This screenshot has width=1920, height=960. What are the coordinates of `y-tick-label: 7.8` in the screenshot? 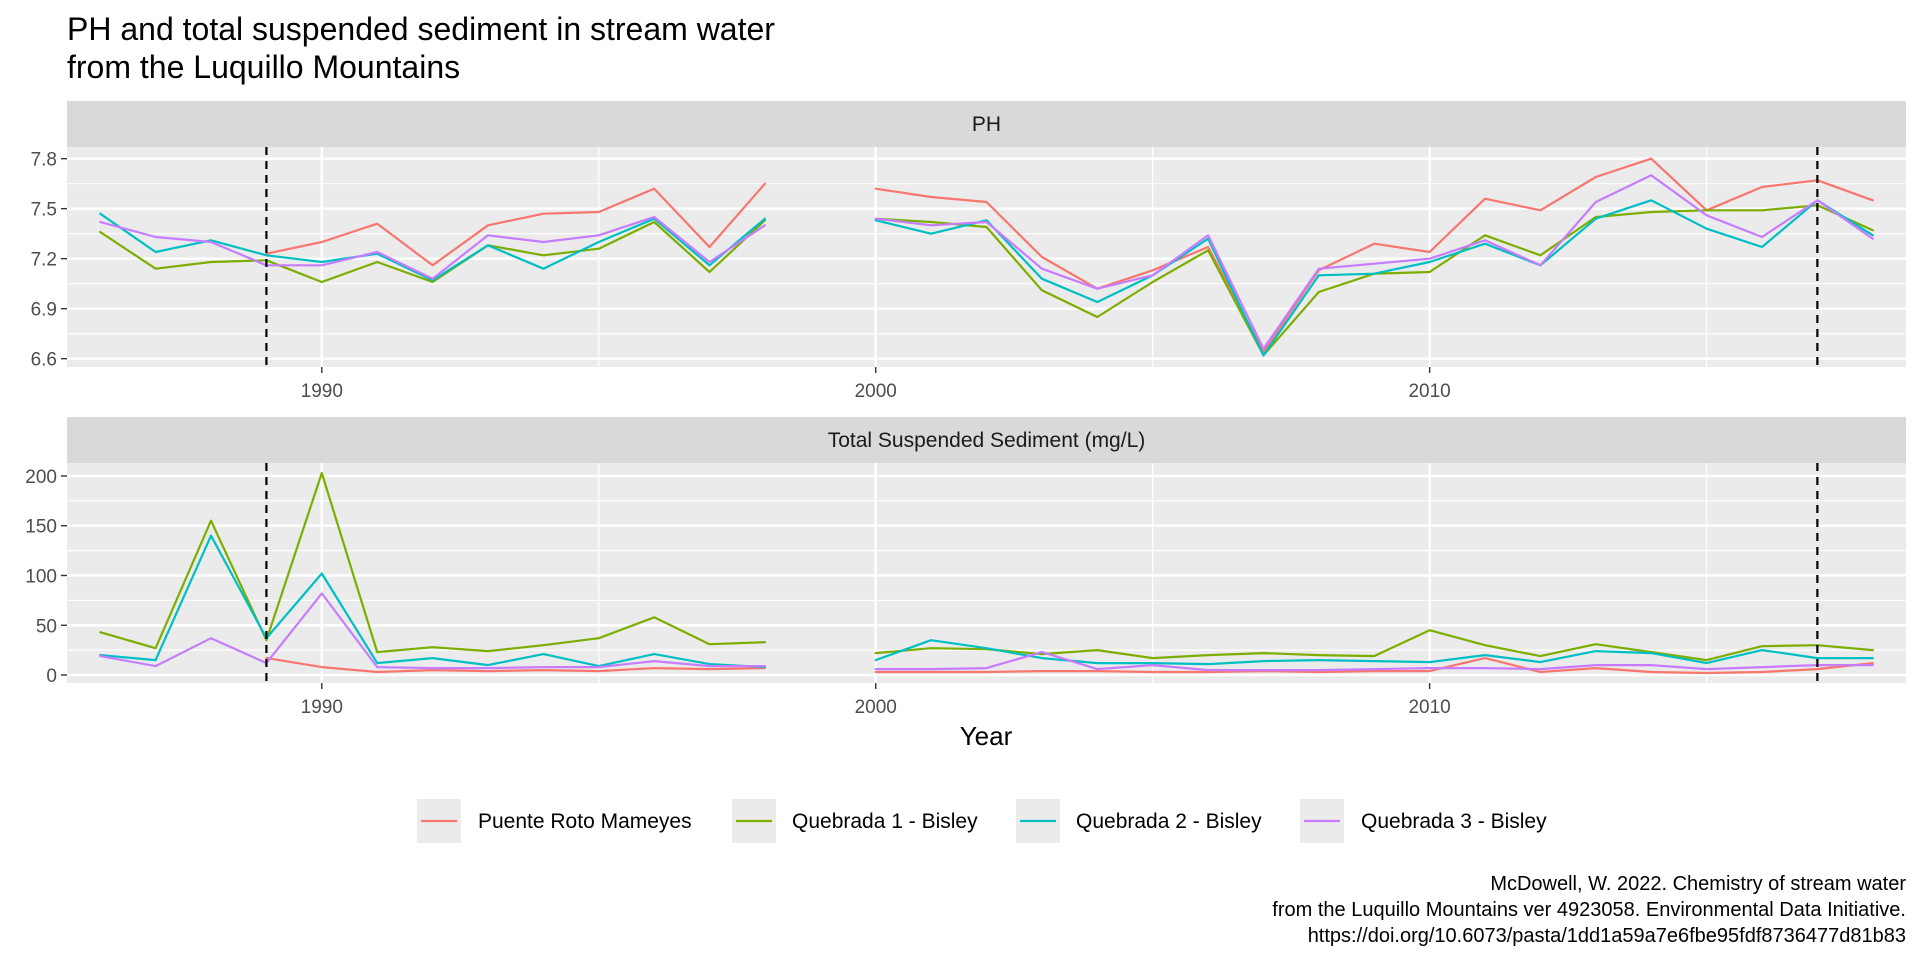 It's located at (44, 160).